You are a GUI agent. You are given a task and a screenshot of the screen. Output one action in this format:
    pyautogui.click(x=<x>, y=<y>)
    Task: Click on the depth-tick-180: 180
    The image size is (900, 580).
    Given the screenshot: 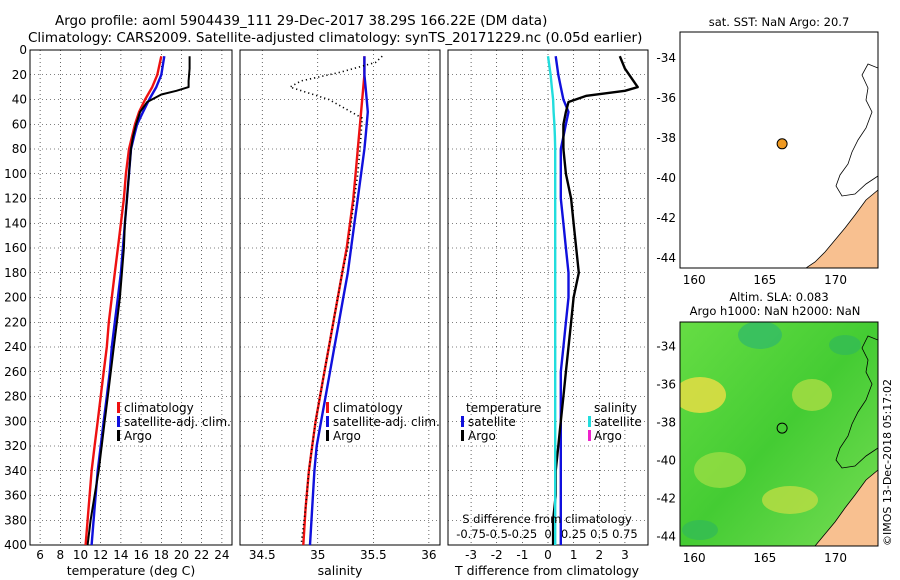 What is the action you would take?
    pyautogui.click(x=15, y=273)
    